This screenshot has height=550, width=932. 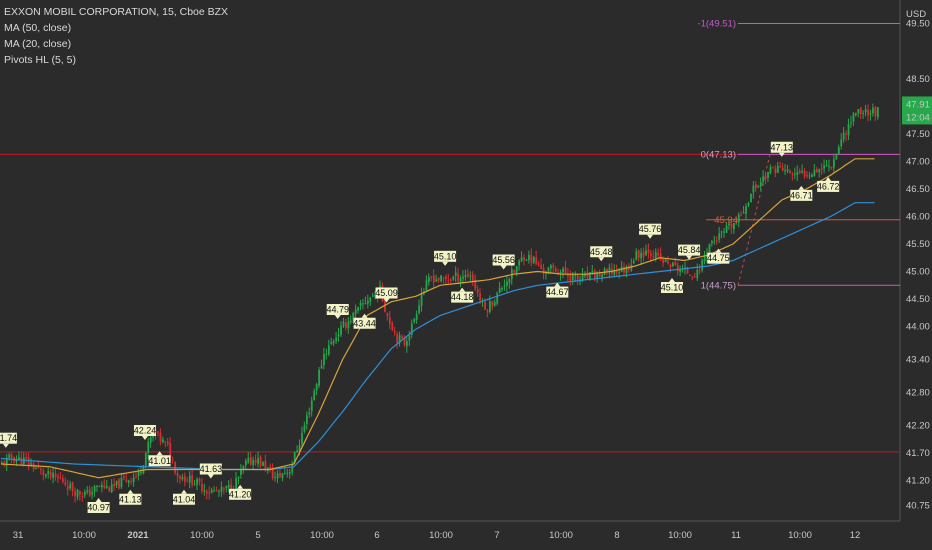 What do you see at coordinates (38, 44) in the screenshot?
I see `legend-ma20: MA (20, close)` at bounding box center [38, 44].